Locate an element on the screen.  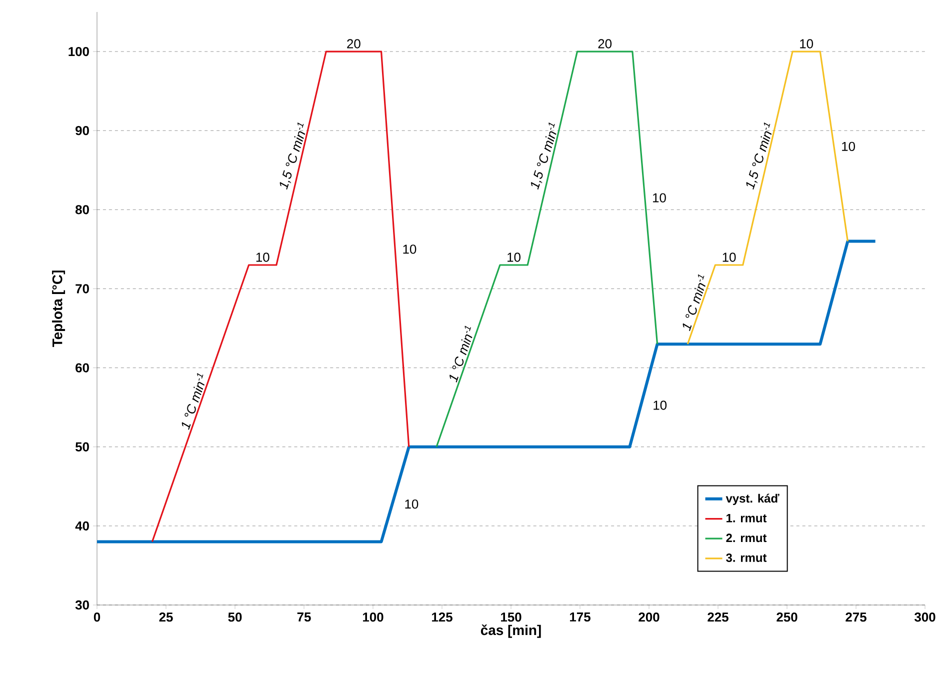
y-tick-label: 70 is located at coordinates (82, 289).